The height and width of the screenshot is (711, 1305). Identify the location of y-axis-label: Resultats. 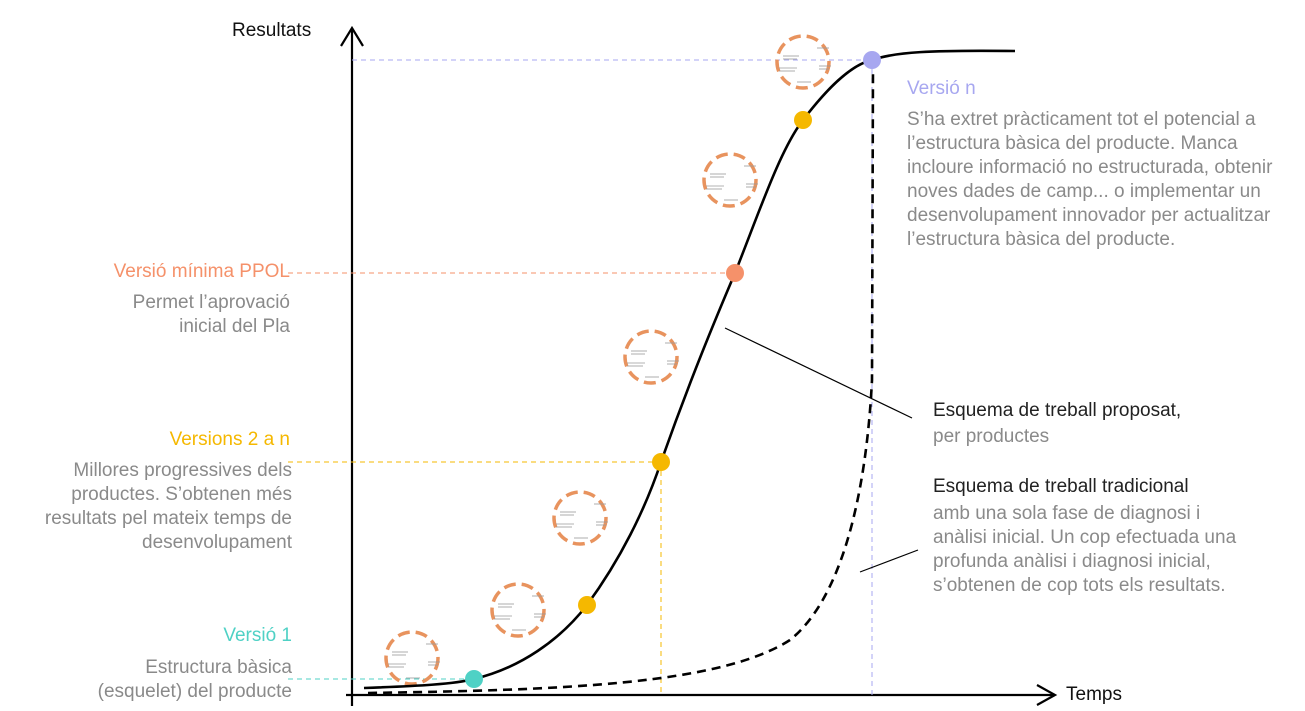
(272, 30).